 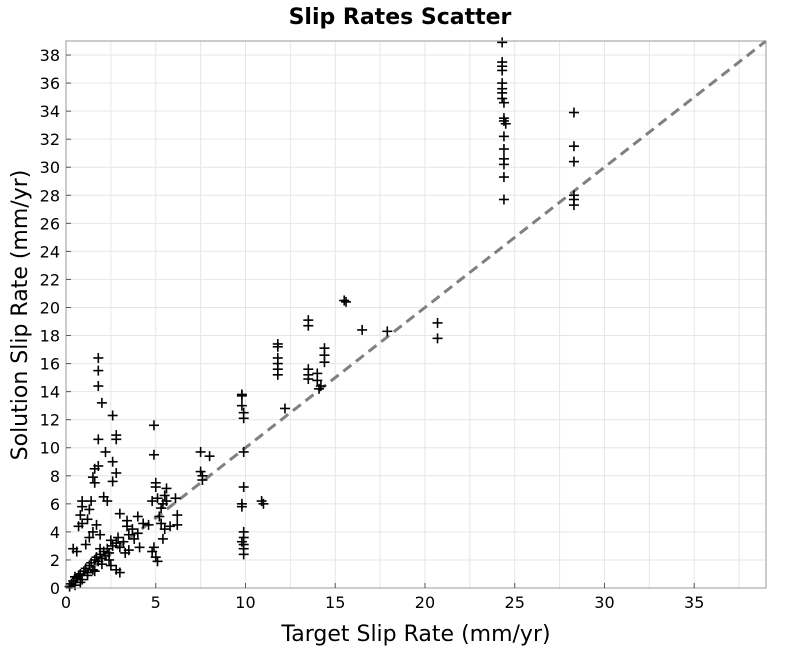 What do you see at coordinates (20, 315) in the screenshot?
I see `y-axis-title: Solution Slip Rate (mm/yr)` at bounding box center [20, 315].